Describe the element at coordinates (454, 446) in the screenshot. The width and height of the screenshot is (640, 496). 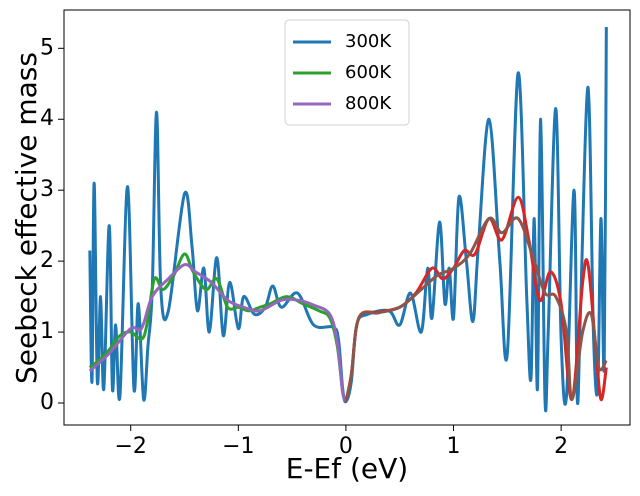
I see `x-tick-label: 1` at that location.